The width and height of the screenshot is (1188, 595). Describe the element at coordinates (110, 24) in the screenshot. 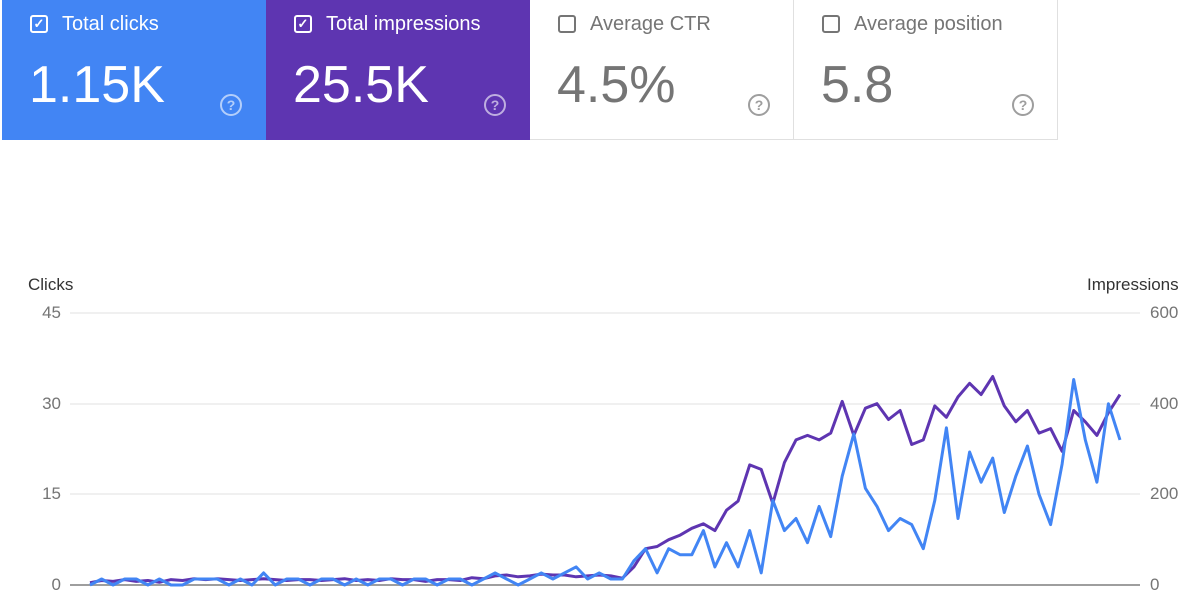

I see `metric-label: Total clicks` at that location.